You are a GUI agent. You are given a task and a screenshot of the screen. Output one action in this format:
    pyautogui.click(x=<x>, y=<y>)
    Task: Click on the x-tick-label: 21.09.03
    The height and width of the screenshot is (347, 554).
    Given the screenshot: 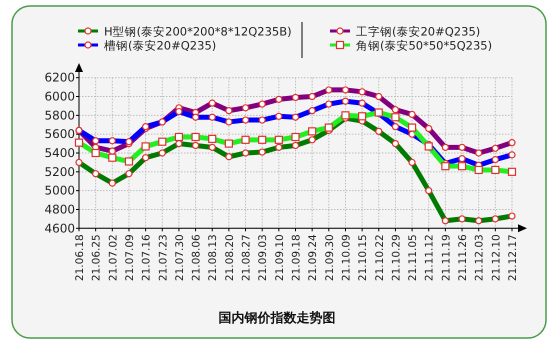 What is the action you would take?
    pyautogui.click(x=263, y=258)
    